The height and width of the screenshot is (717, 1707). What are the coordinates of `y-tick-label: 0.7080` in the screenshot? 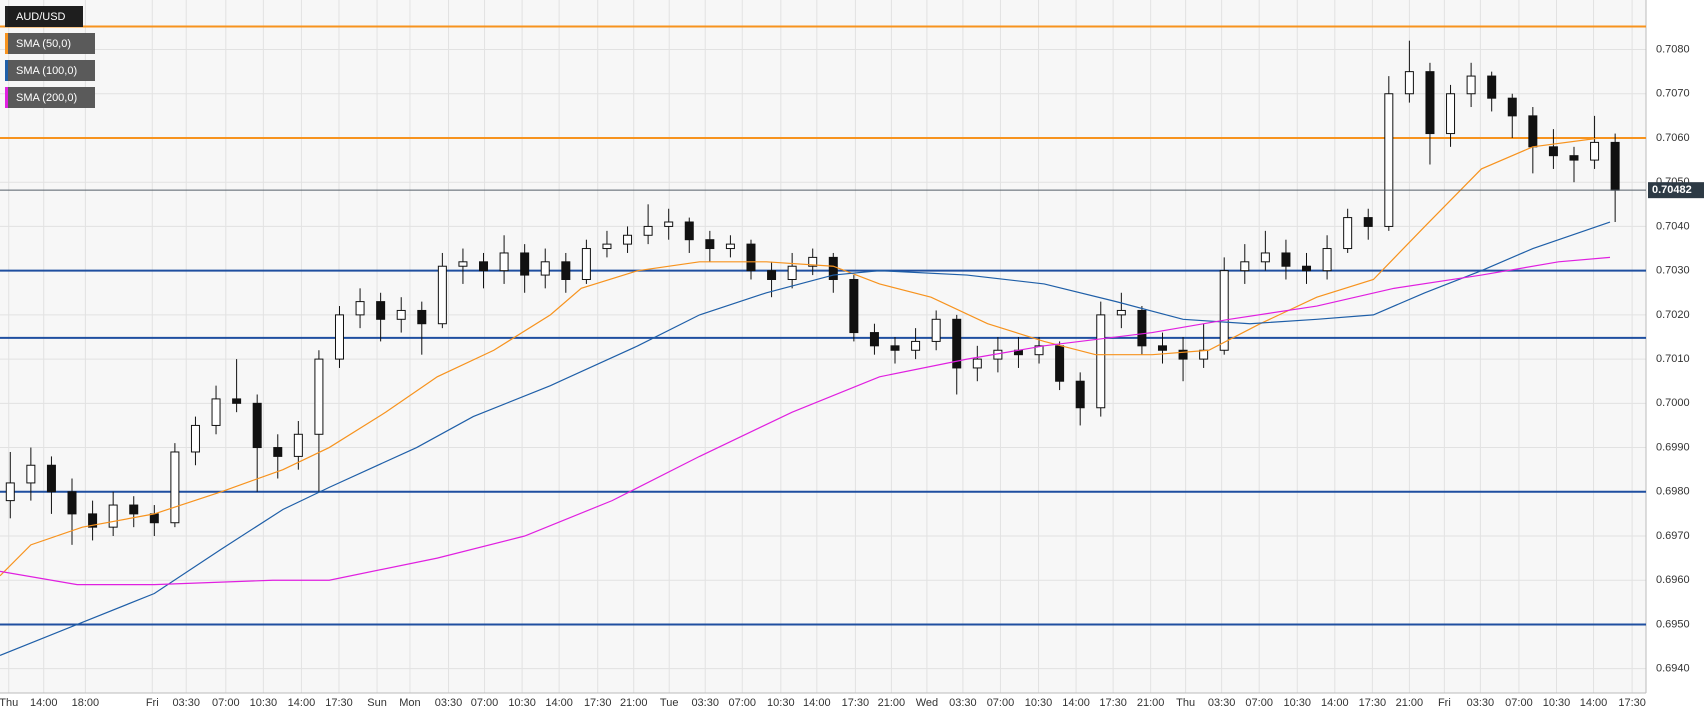 It's located at (1673, 49).